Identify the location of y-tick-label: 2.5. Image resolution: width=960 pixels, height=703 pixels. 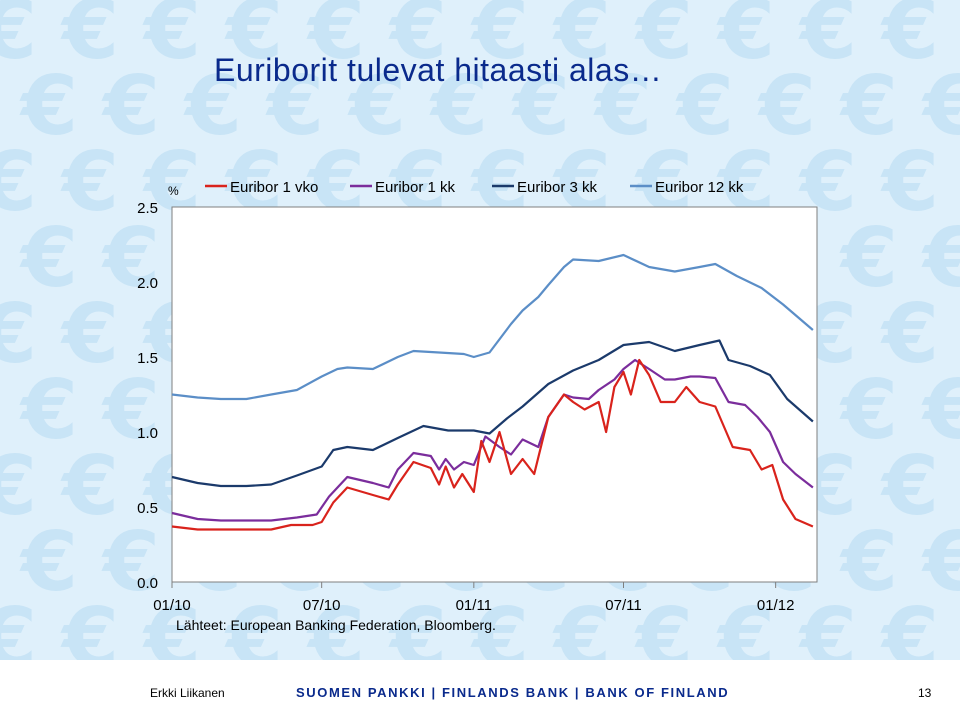
(147, 208).